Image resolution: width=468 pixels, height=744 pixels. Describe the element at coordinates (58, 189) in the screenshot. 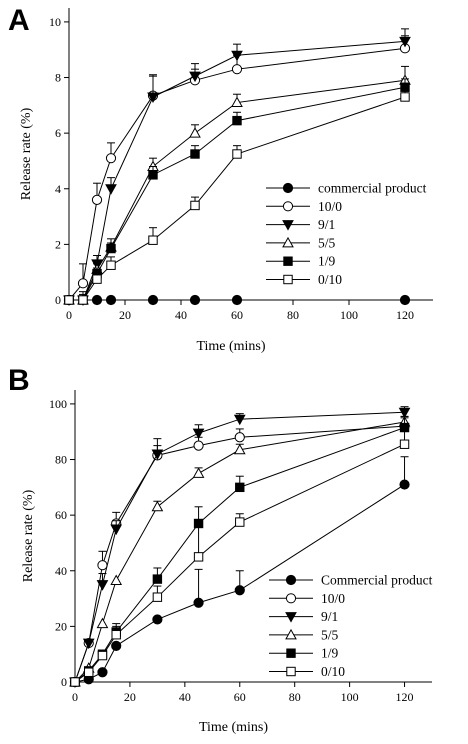

I see `y-tick-label: 4` at that location.